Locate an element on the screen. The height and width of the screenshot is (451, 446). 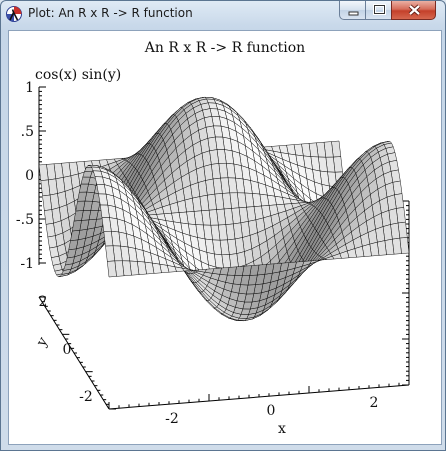
x-axis-tick-labels: -2 0 2 is located at coordinates (271, 411).